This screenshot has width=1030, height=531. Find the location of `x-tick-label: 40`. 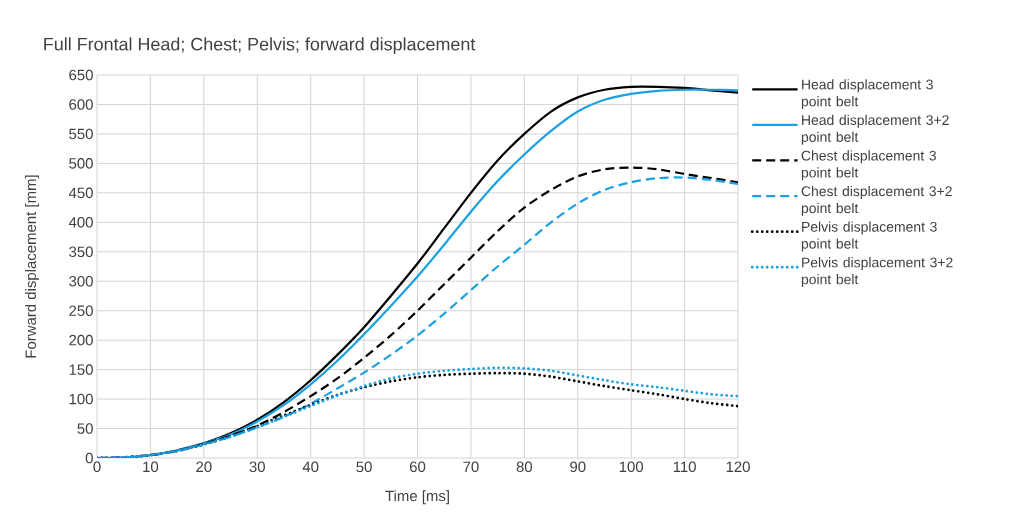

x-tick-label: 40 is located at coordinates (310, 467).